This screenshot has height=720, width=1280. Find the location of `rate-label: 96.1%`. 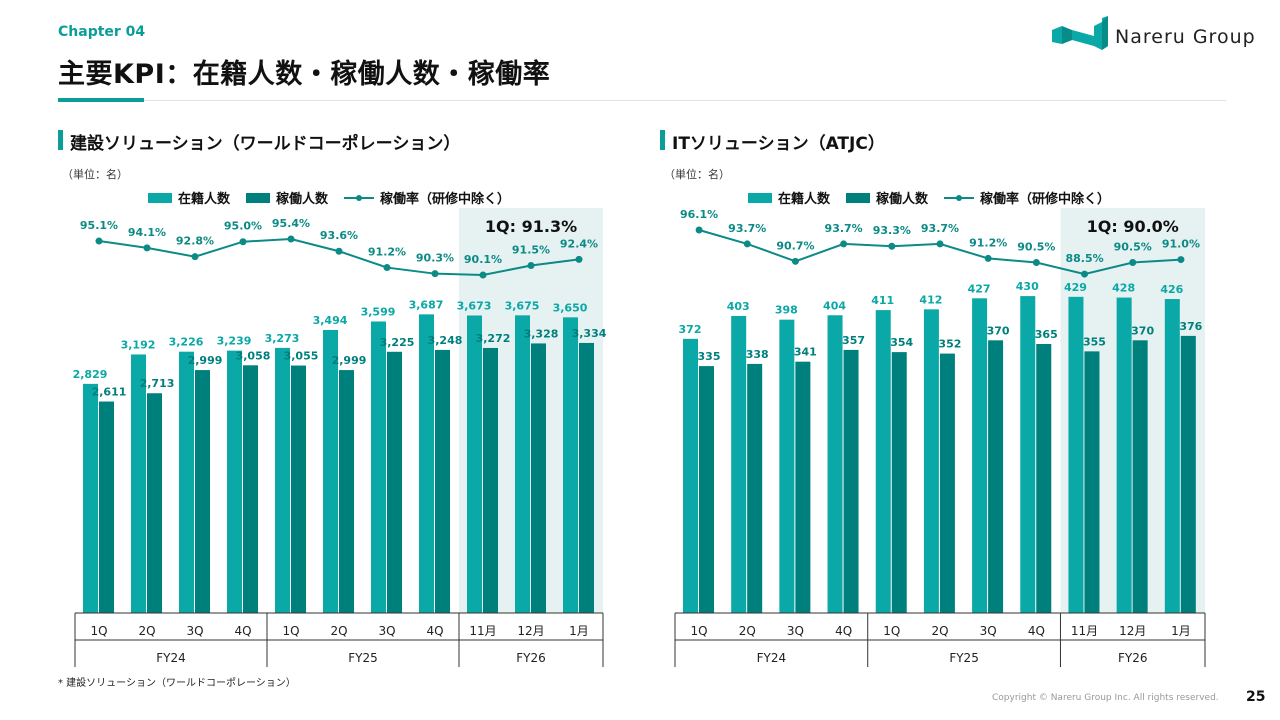

rate-label: 96.1% is located at coordinates (699, 214).